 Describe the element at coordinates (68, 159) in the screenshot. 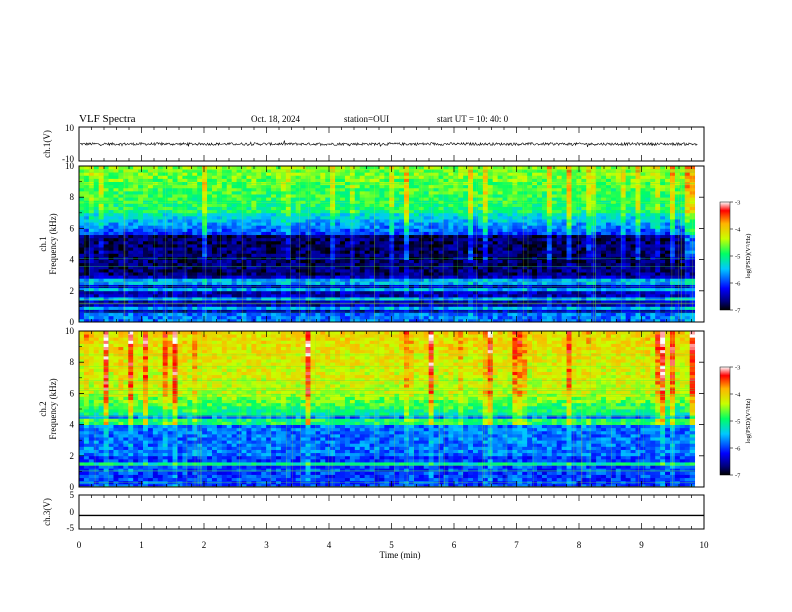

I see `ch1-ytick-bottom: -10` at that location.